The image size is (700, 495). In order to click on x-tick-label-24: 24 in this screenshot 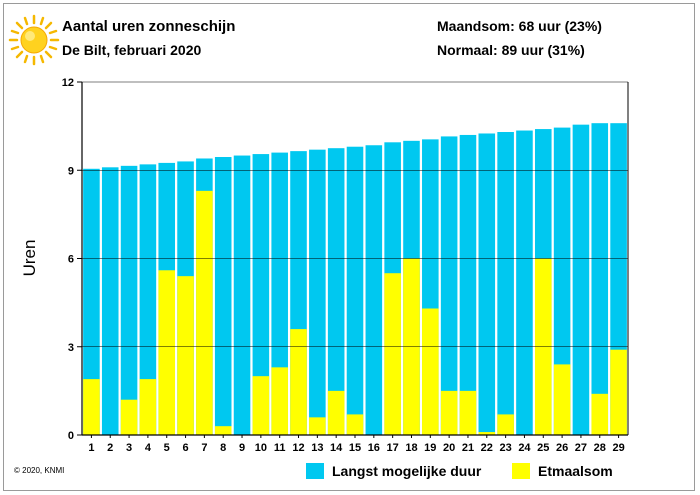, I will do `click(524, 448)`.